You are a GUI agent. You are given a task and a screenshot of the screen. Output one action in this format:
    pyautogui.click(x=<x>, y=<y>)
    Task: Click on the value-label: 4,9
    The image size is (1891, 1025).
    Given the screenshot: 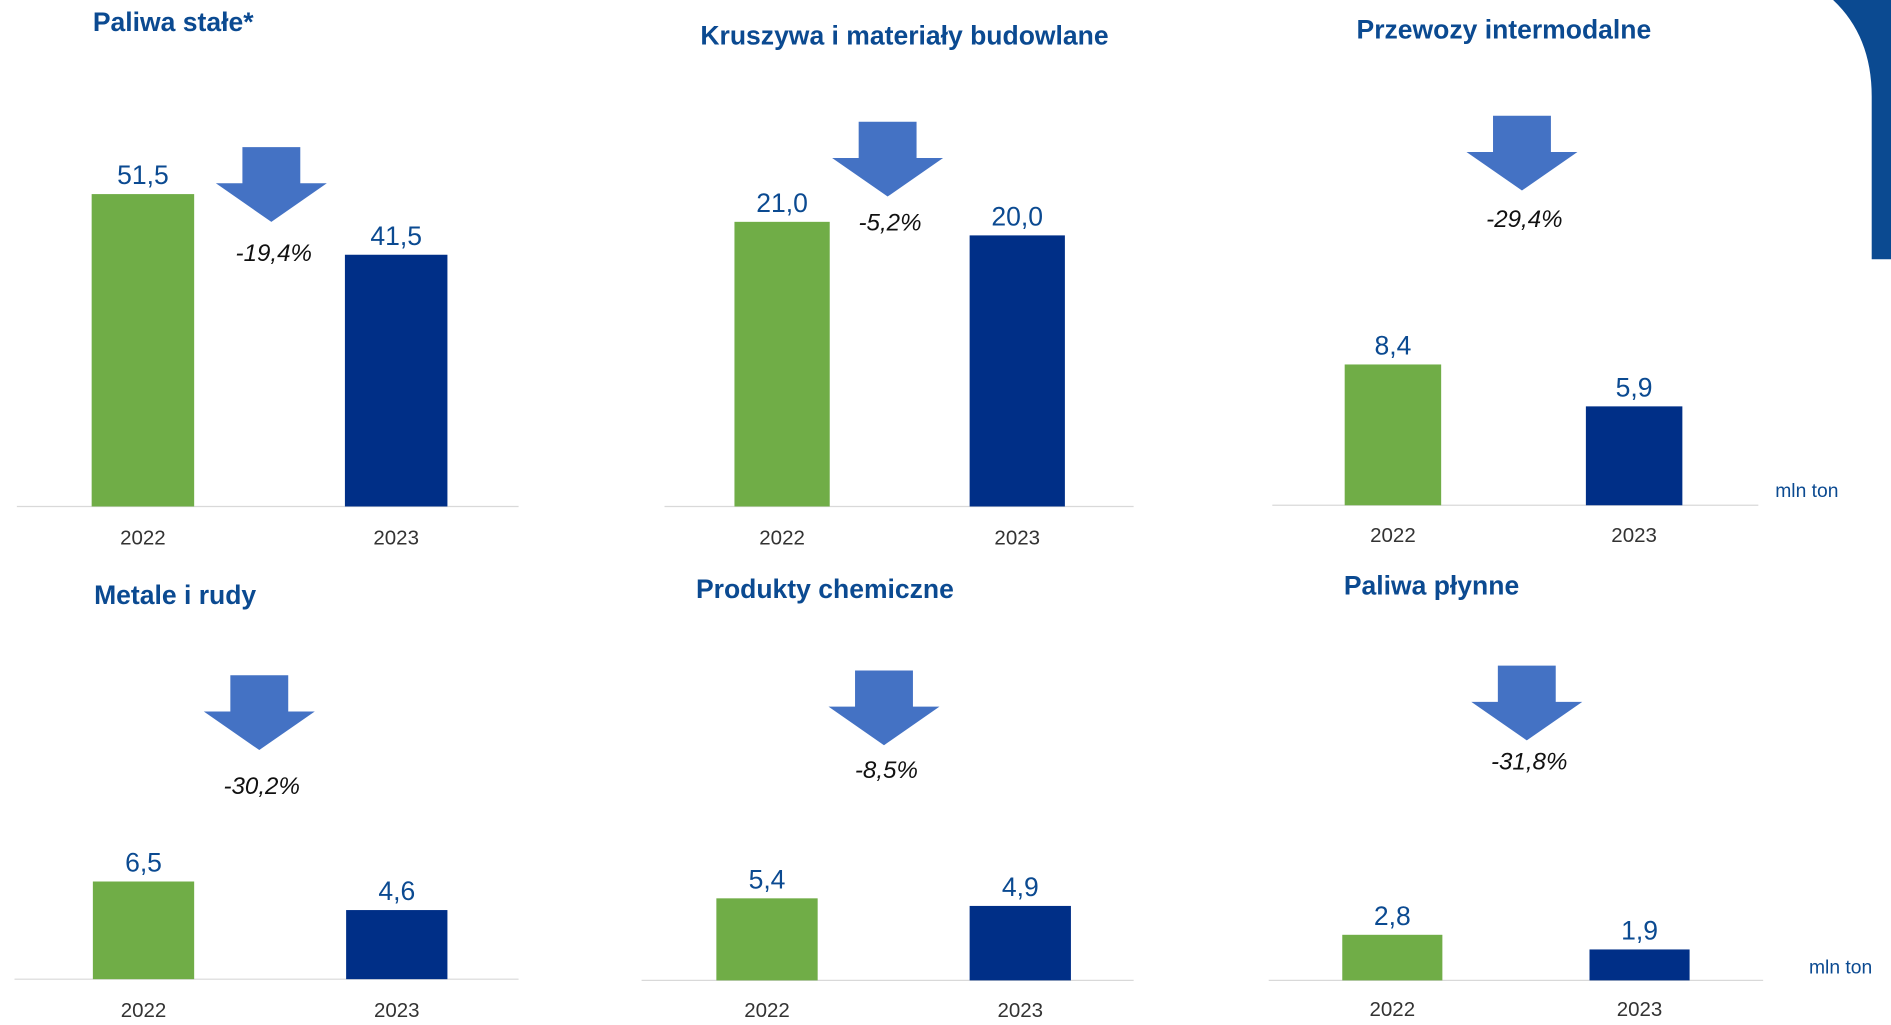 What is the action you would take?
    pyautogui.click(x=1020, y=887)
    